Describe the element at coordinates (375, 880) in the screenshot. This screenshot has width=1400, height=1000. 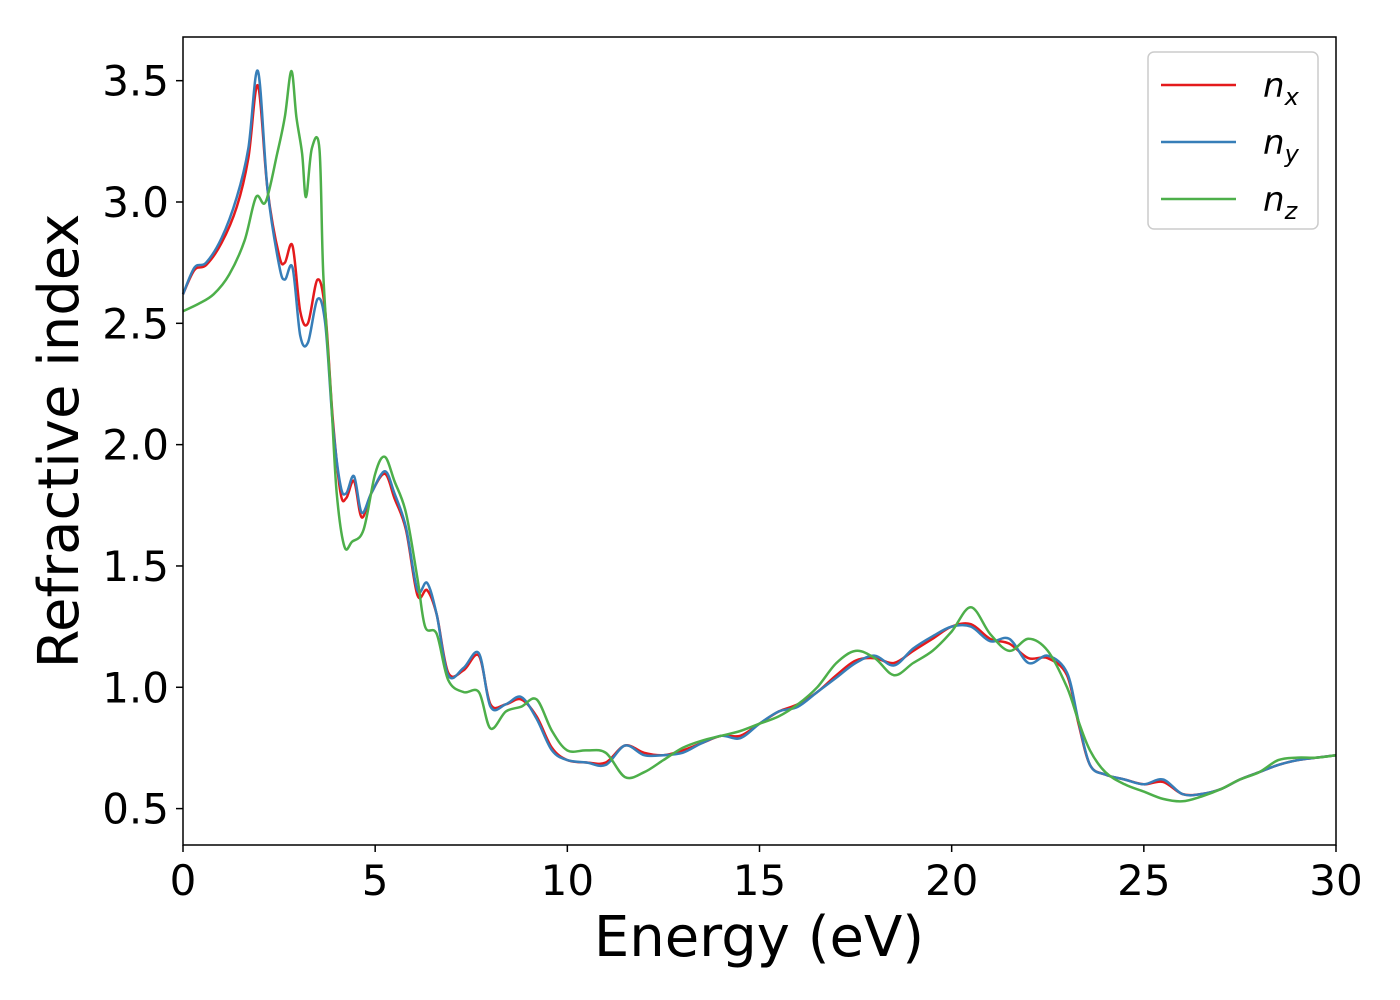
I see `x-tick-label: 5` at that location.